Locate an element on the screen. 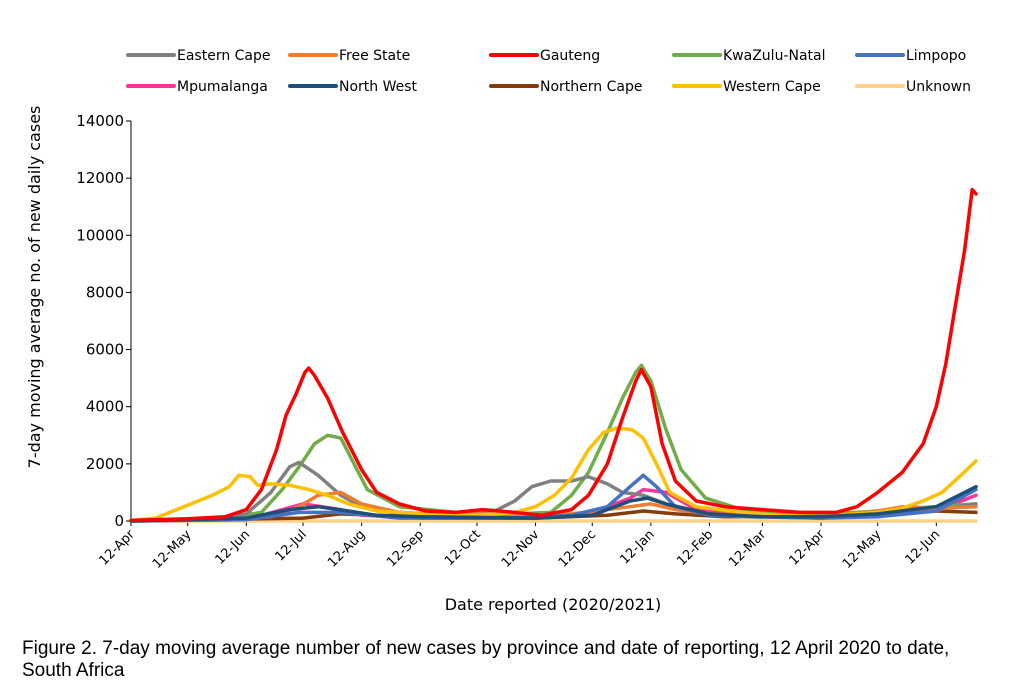 This screenshot has width=1024, height=698. y-tick-label: 14000 is located at coordinates (100, 121).